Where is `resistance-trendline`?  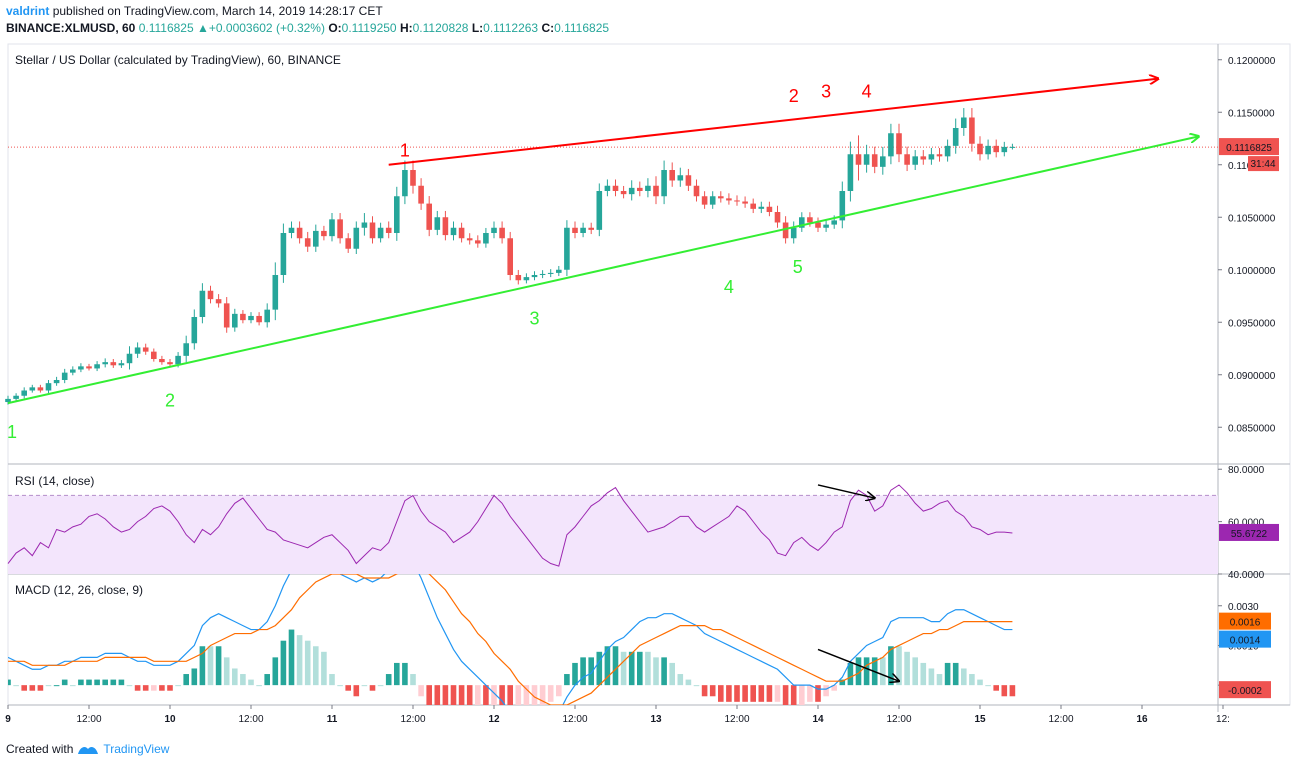 resistance-trendline is located at coordinates (773, 122).